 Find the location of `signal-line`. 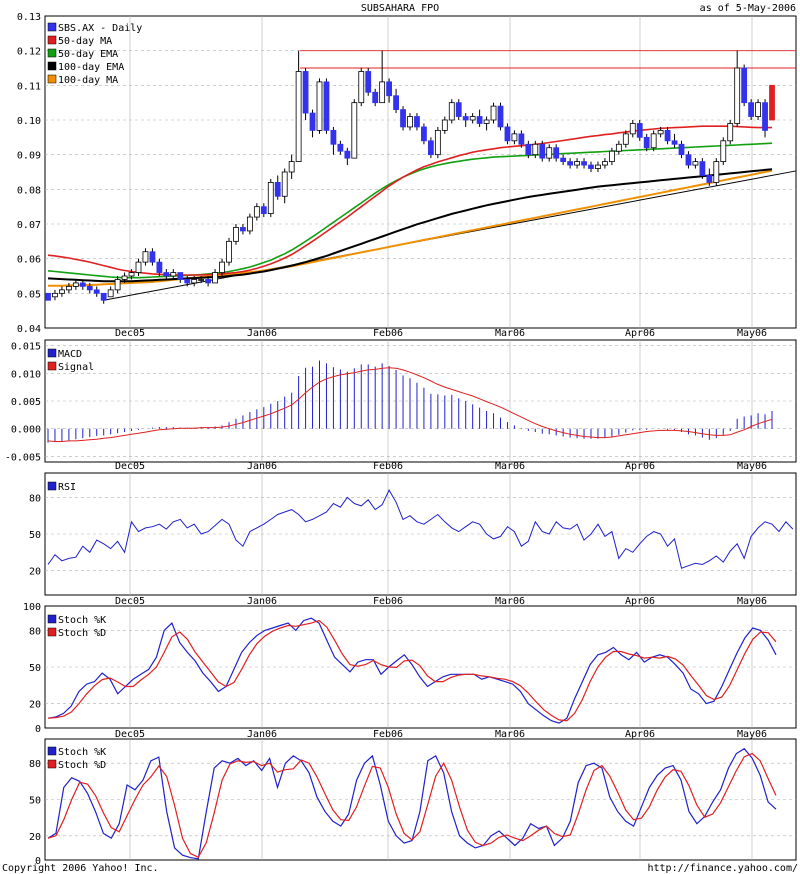

signal-line is located at coordinates (410, 404).